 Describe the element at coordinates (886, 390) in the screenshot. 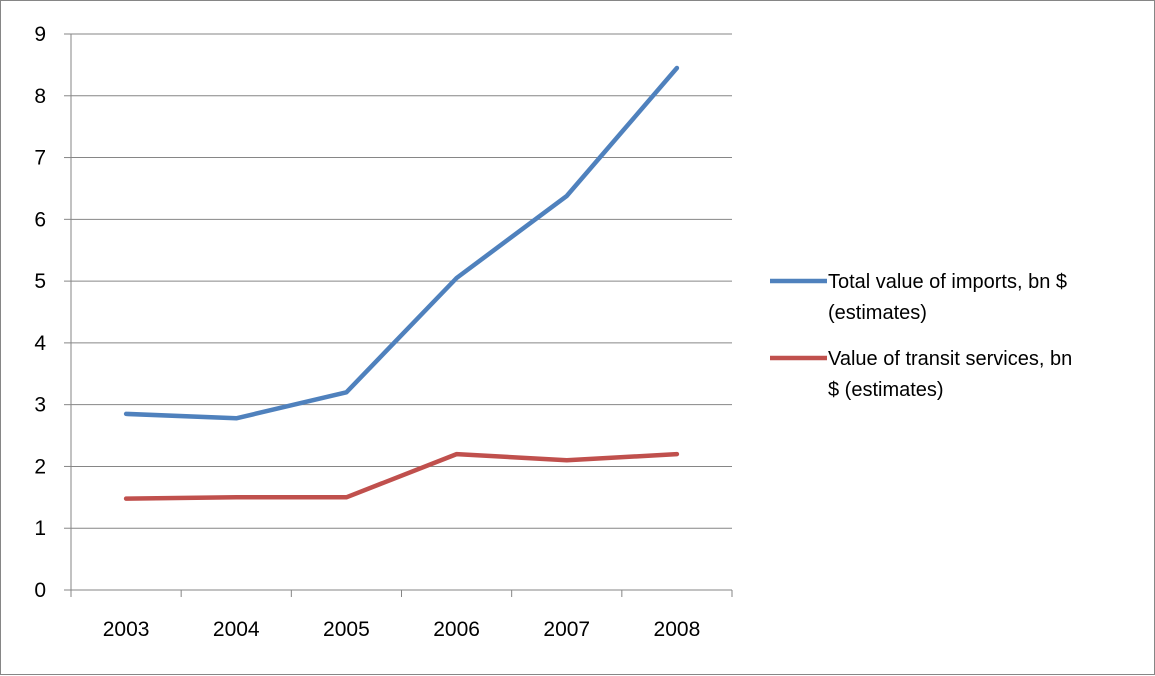

I see `legend-label-2: $ (estimates)` at that location.